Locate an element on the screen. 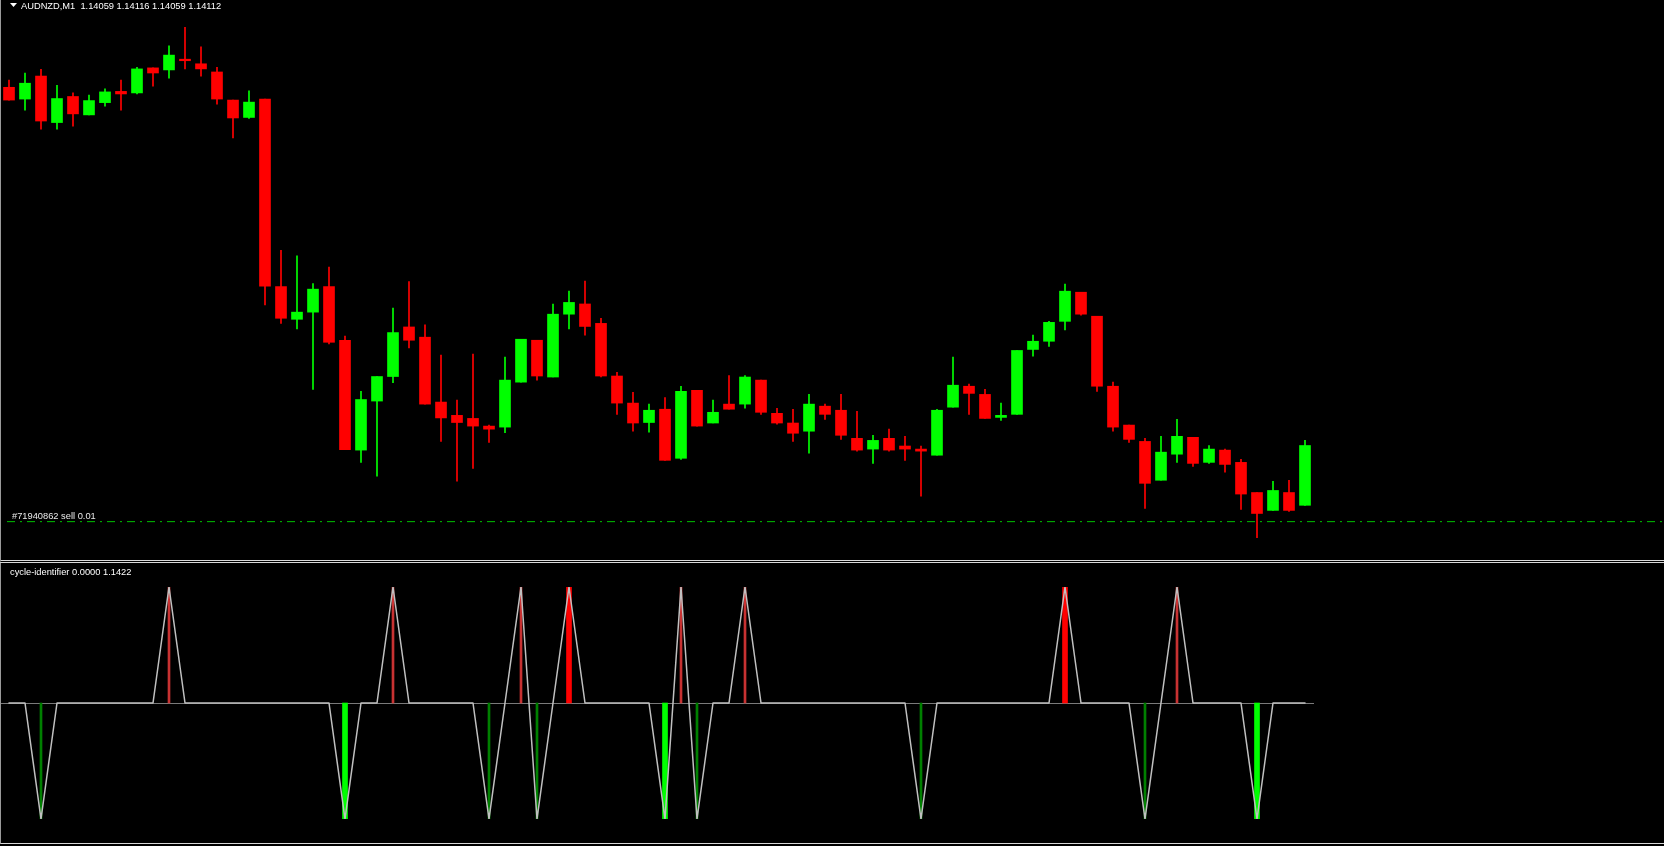  chart-title: cycle-identifier 0.0000 1.1422 is located at coordinates (71, 572).